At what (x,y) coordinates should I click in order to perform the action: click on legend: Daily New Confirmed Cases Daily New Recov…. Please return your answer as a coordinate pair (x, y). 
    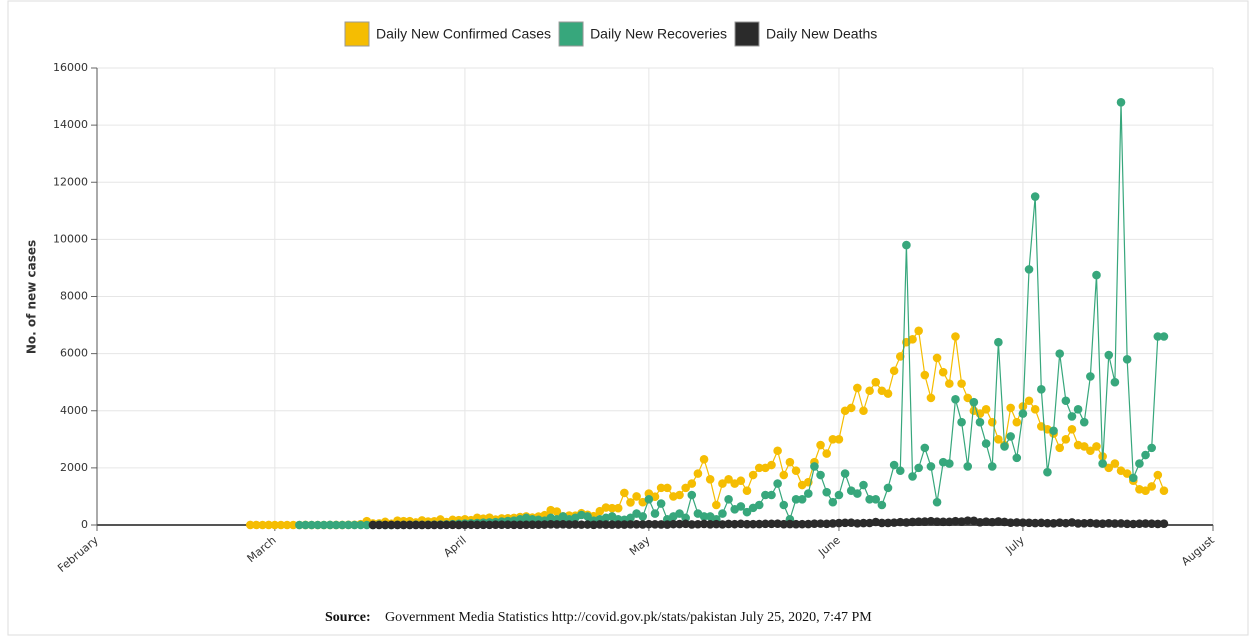
    Looking at the image, I should click on (610, 34).